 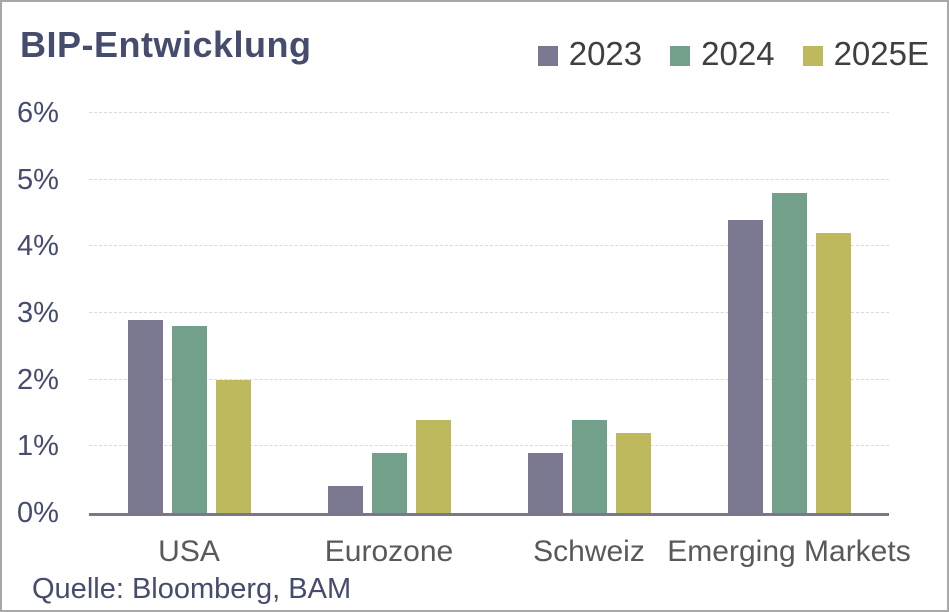 What do you see at coordinates (745, 366) in the screenshot?
I see `bar-emerging-markets-2023` at bounding box center [745, 366].